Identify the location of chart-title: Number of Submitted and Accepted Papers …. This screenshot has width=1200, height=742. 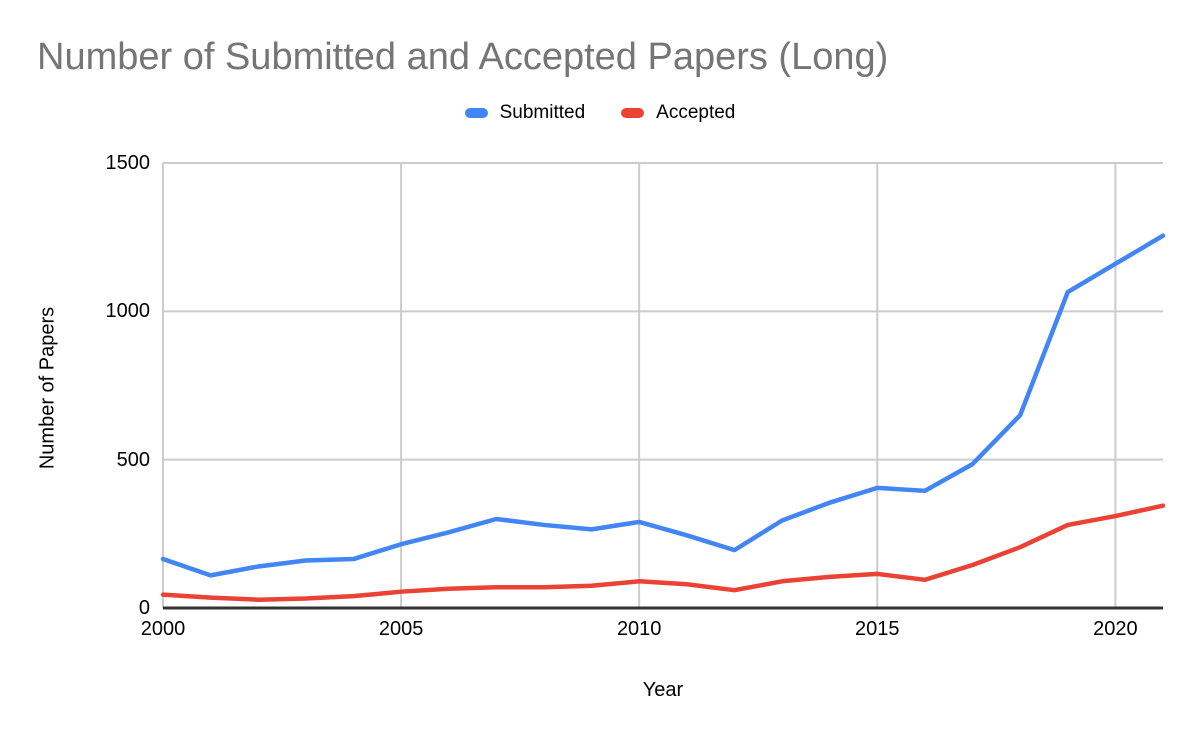
(463, 57).